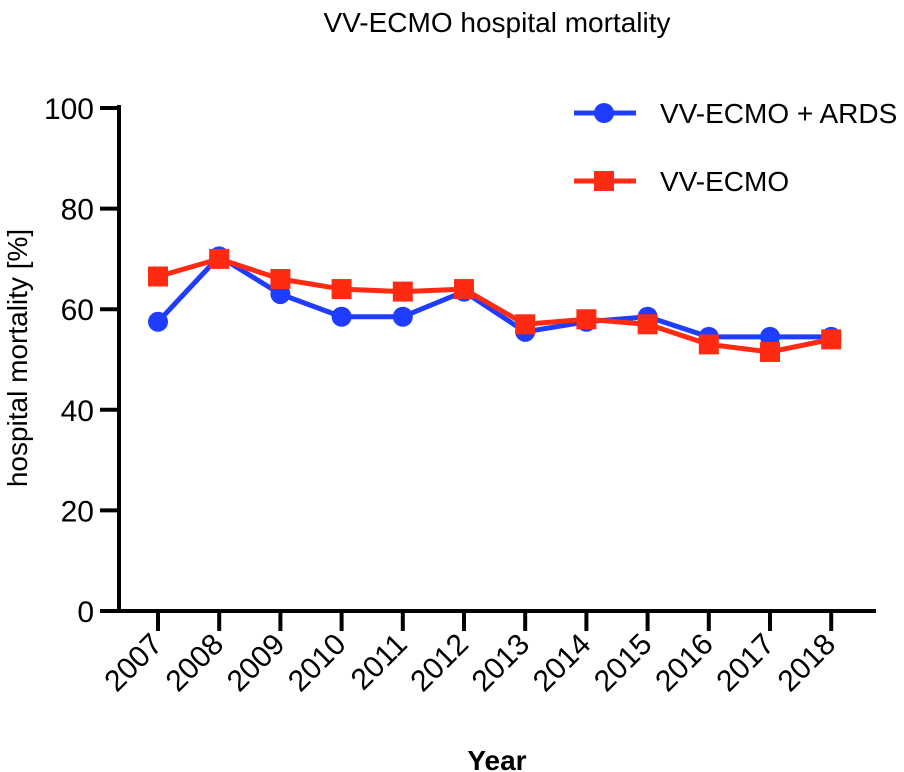 This screenshot has height=772, width=904. Describe the element at coordinates (501, 663) in the screenshot. I see `x-tick-label: 2013` at that location.